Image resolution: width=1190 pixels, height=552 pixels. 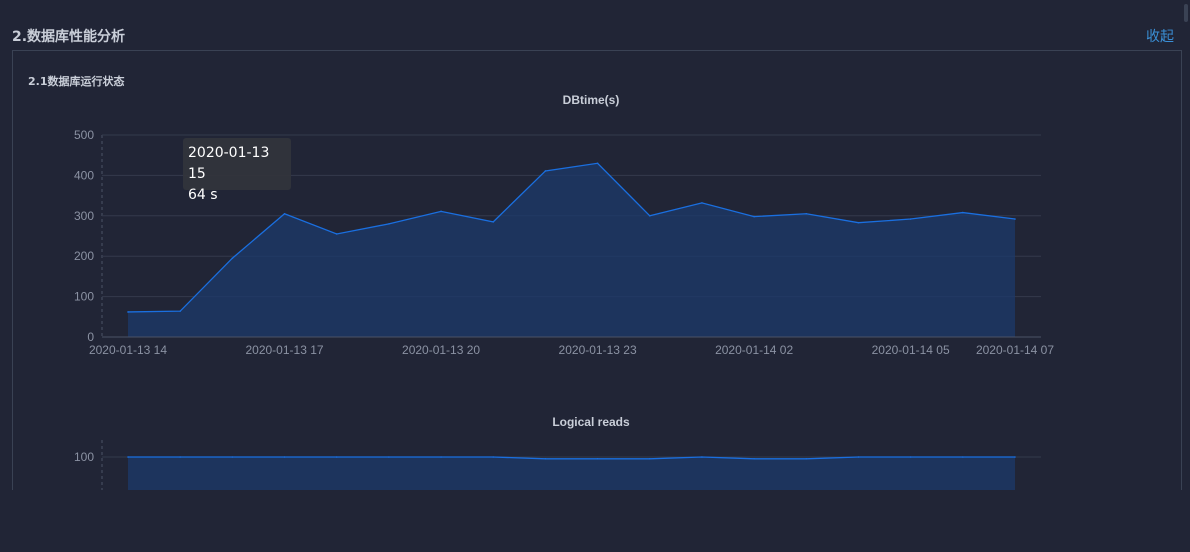 What do you see at coordinates (284, 350) in the screenshot?
I see `x-tick-label: 2020-01-13 17` at bounding box center [284, 350].